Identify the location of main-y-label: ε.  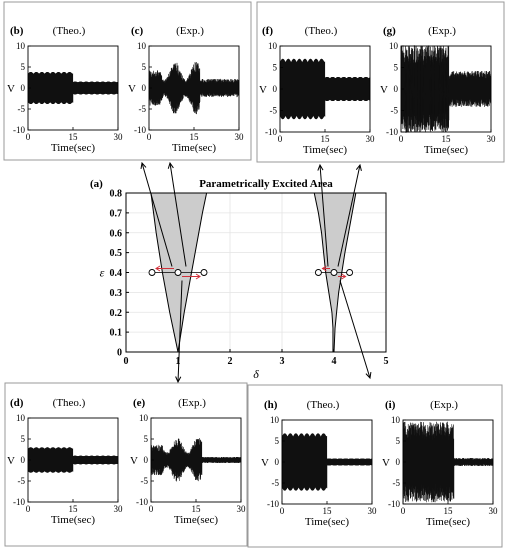
(102, 273).